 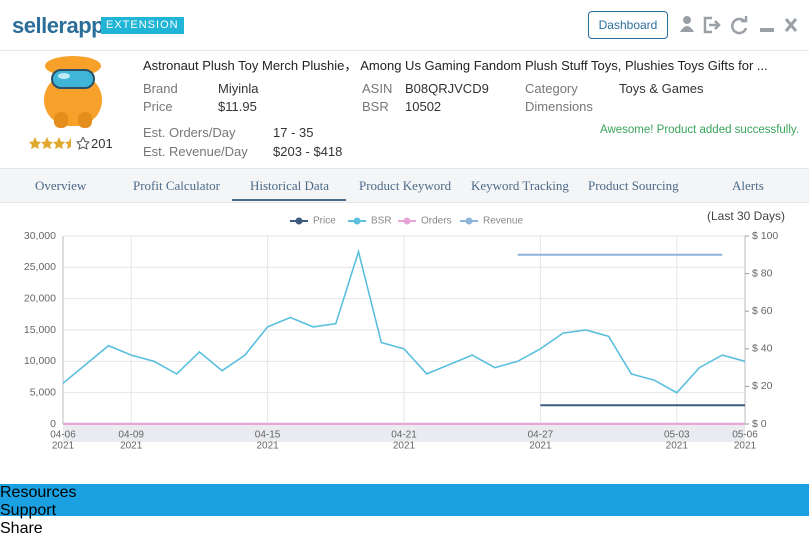 What do you see at coordinates (40, 267) in the screenshot?
I see `y-tick-label: 25,000` at bounding box center [40, 267].